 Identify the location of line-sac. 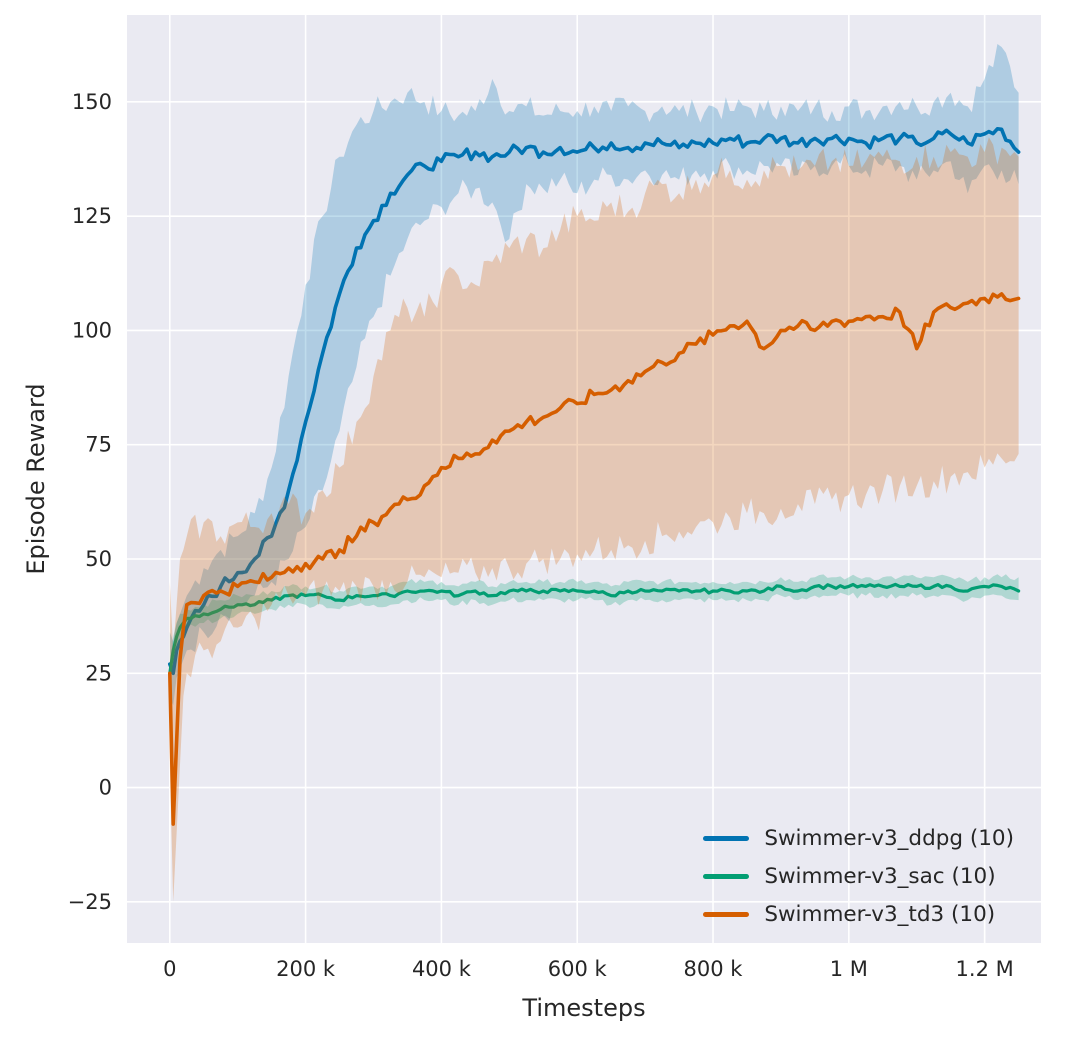
(594, 628).